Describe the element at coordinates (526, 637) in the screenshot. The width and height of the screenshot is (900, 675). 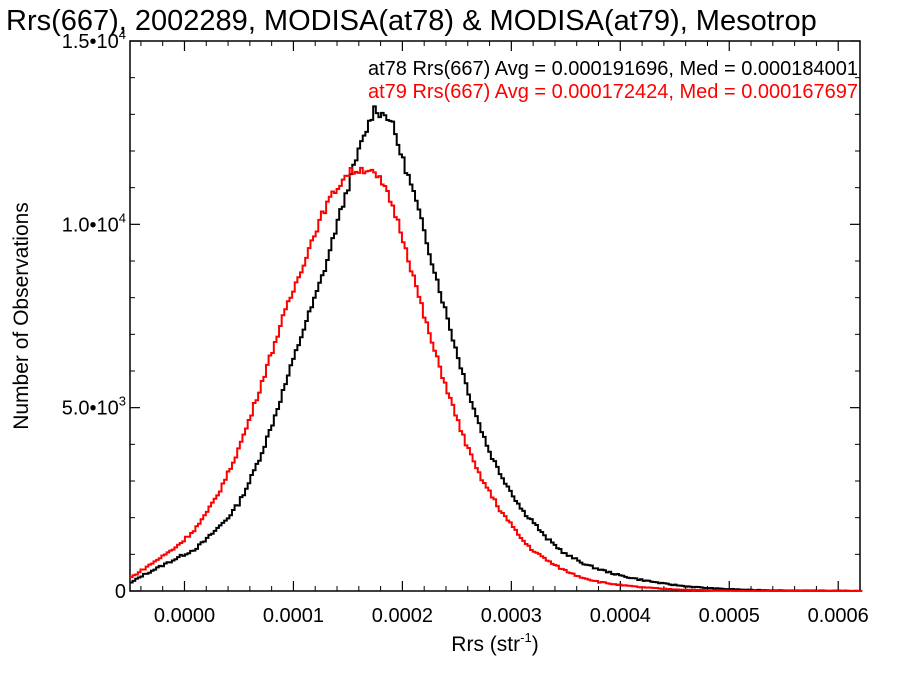
I see `x-axis-label-sup: -1` at that location.